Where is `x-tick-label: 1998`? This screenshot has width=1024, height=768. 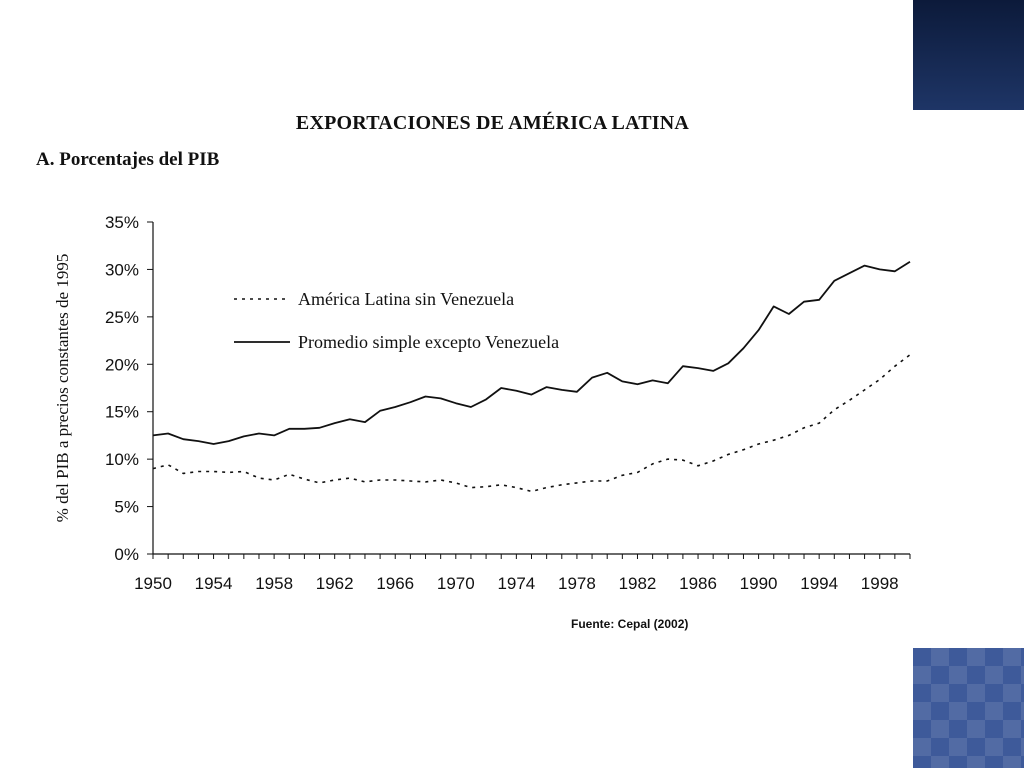 x-tick-label: 1998 is located at coordinates (880, 583).